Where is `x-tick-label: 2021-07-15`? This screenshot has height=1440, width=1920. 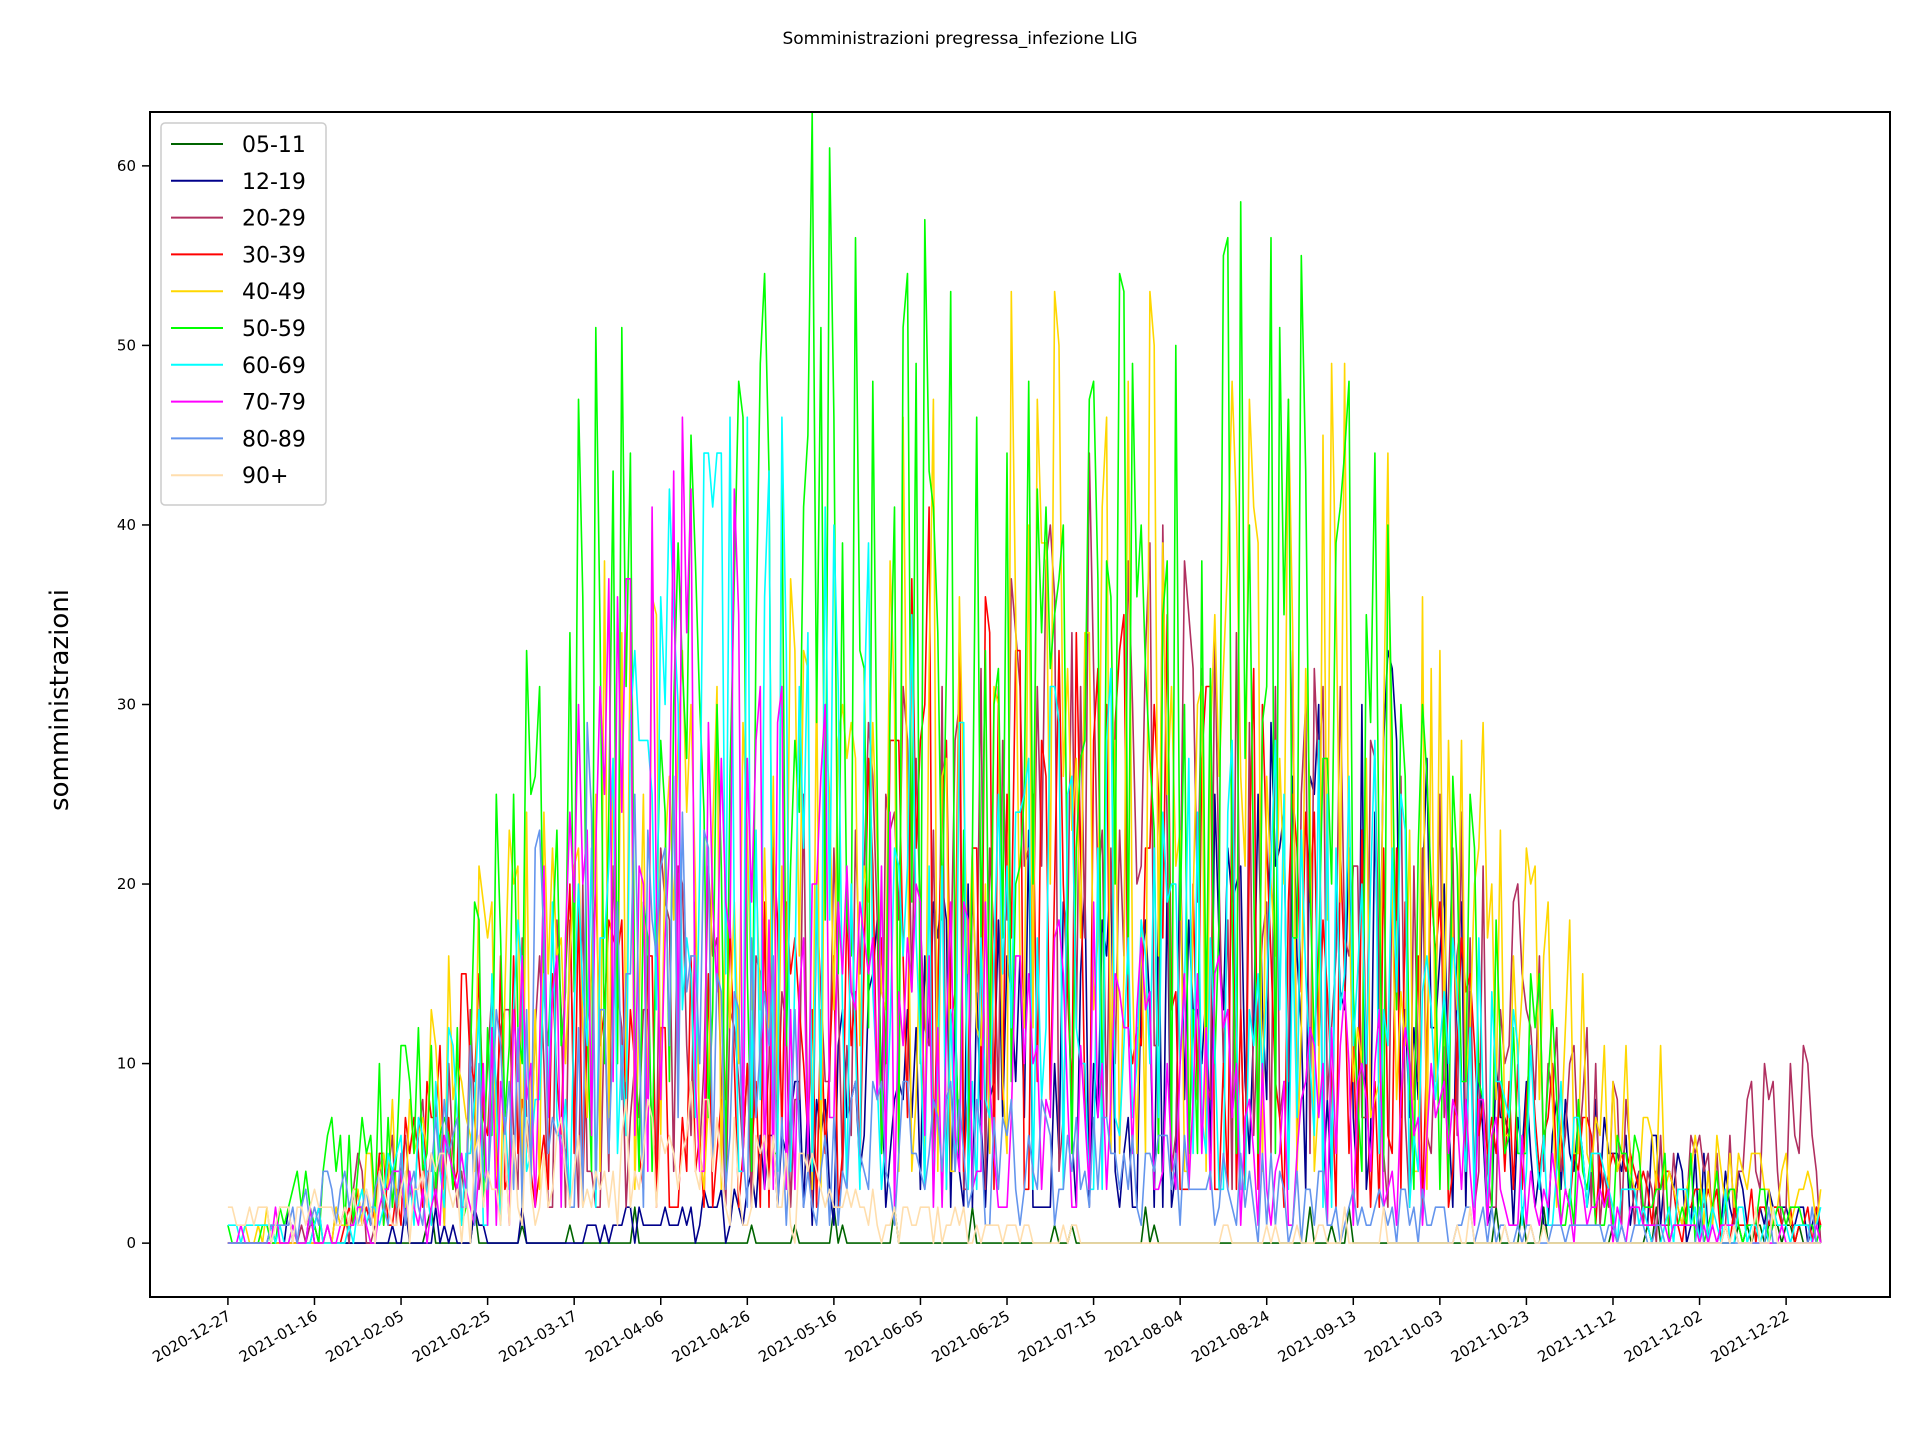 x-tick-label: 2021-07-15 is located at coordinates (1057, 1336).